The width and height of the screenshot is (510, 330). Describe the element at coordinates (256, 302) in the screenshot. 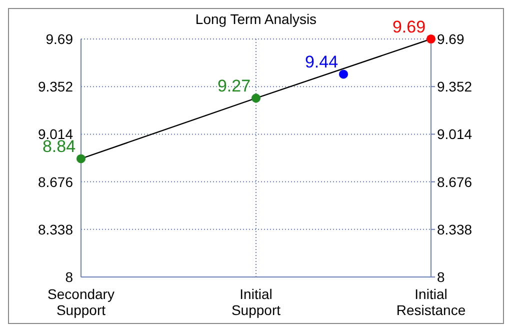

I see `x-tick-label: Initial Support` at that location.